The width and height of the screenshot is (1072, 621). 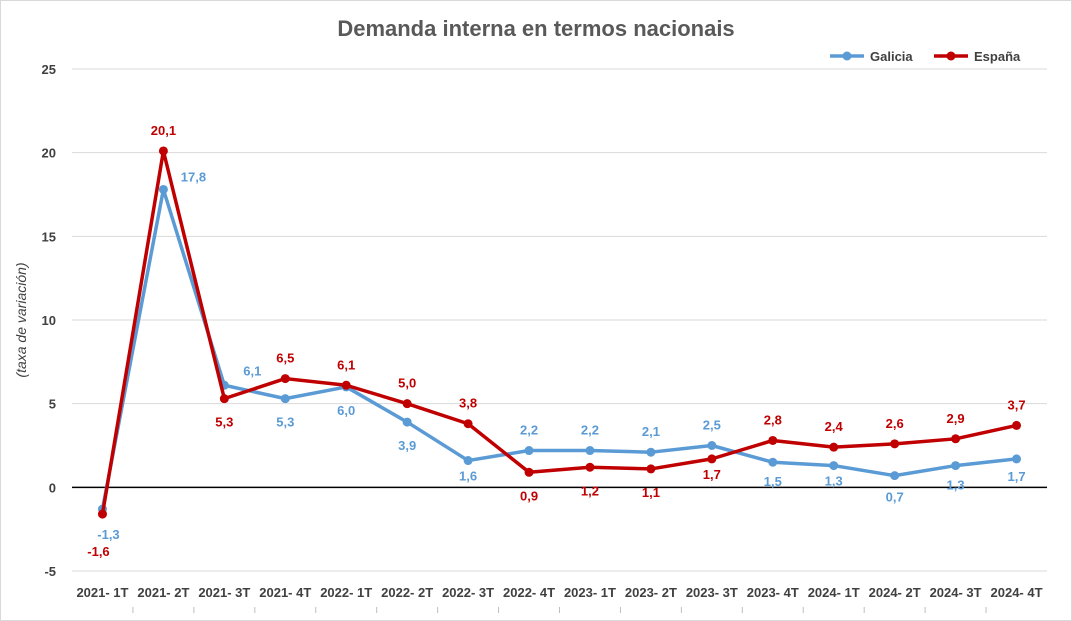 What do you see at coordinates (834, 426) in the screenshot?
I see `data-label-espa-a: 2,4` at bounding box center [834, 426].